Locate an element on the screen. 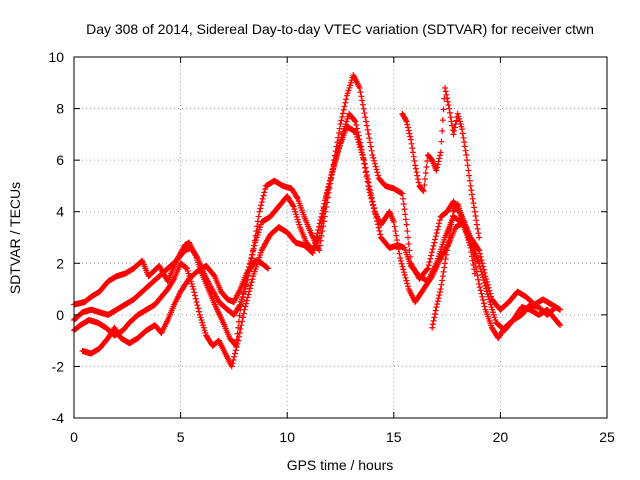 The width and height of the screenshot is (640, 480). series-track-f is located at coordinates (453, 265).